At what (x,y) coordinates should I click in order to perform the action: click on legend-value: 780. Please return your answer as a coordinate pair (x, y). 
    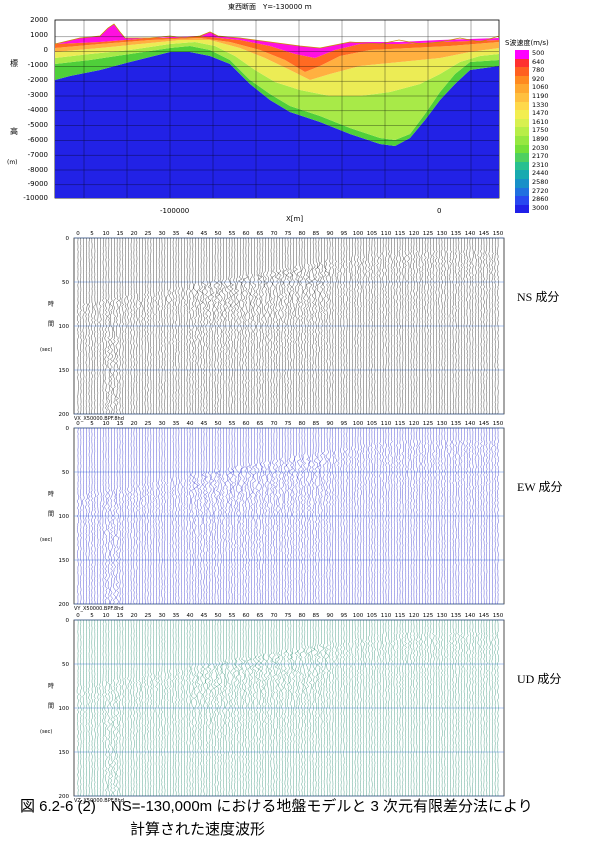
    Looking at the image, I should click on (538, 70).